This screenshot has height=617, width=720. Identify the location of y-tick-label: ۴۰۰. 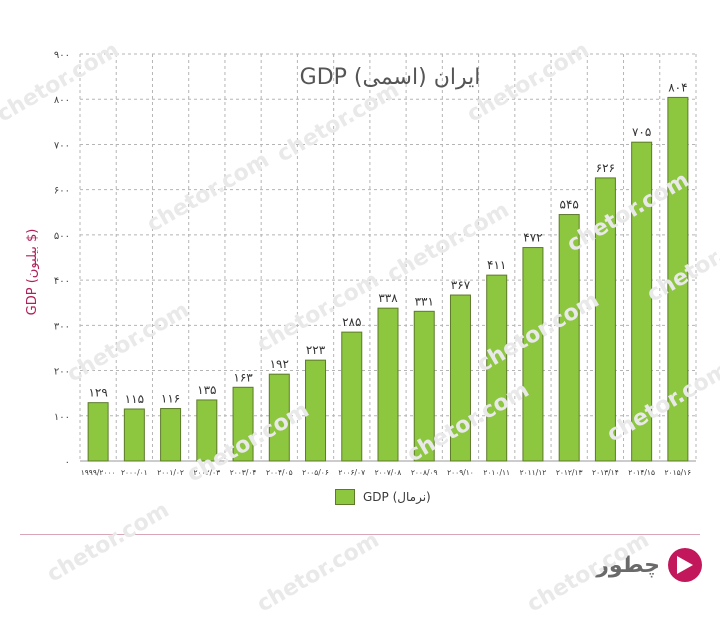
(62, 281).